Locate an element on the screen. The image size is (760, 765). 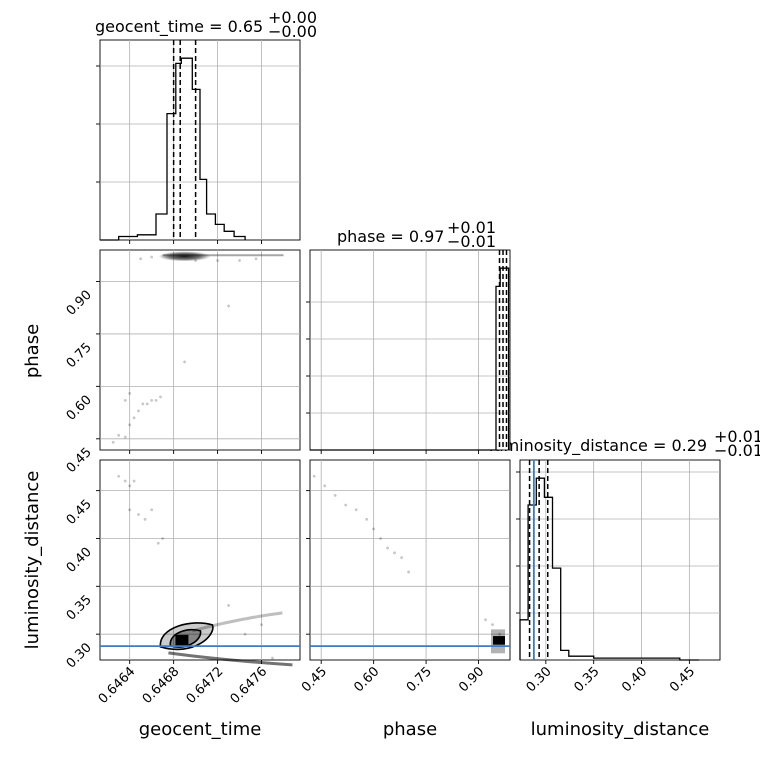
title-phase: phase = 0.97 is located at coordinates (390, 236).